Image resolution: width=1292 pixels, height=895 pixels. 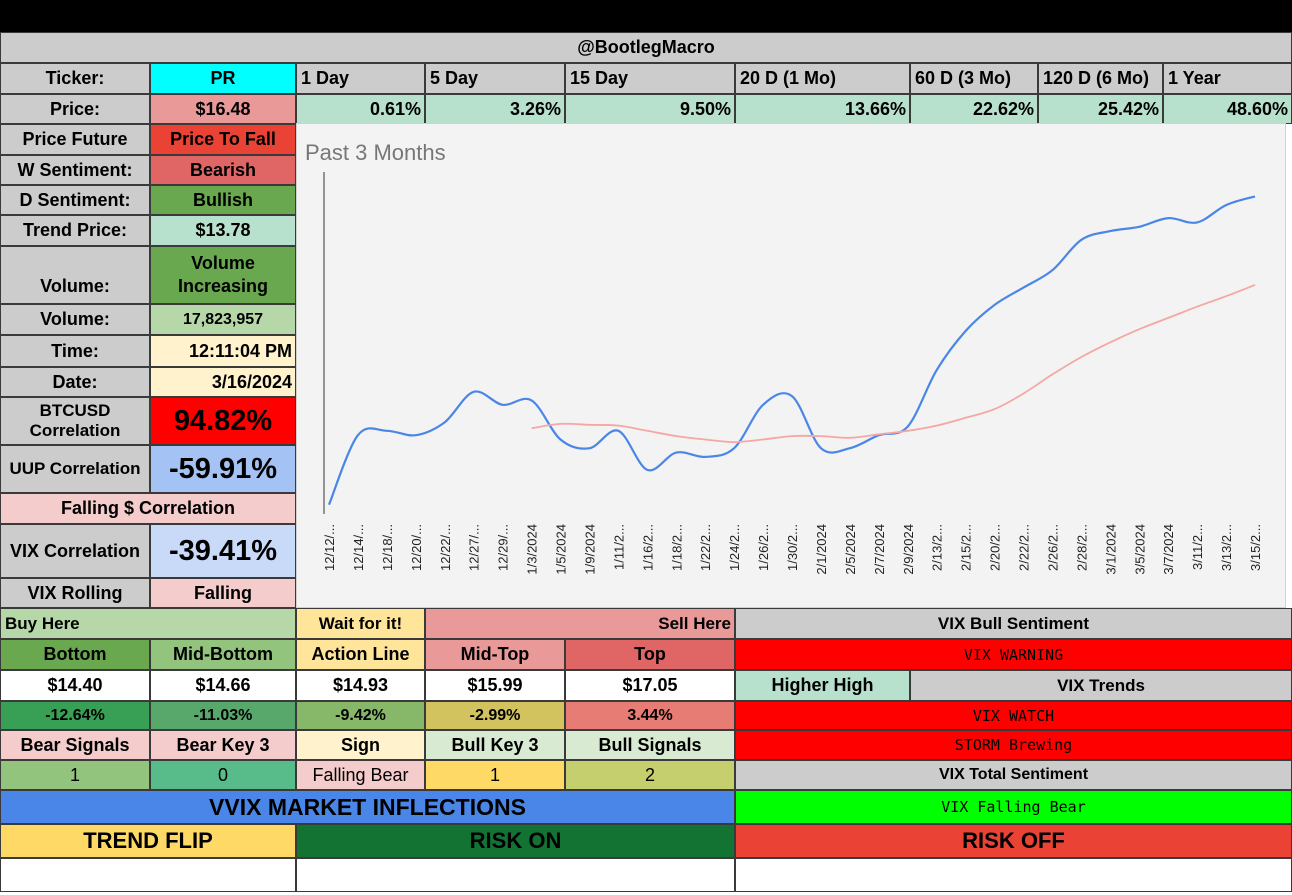 What do you see at coordinates (223, 351) in the screenshot?
I see `time-value: 12:11:04 PM` at bounding box center [223, 351].